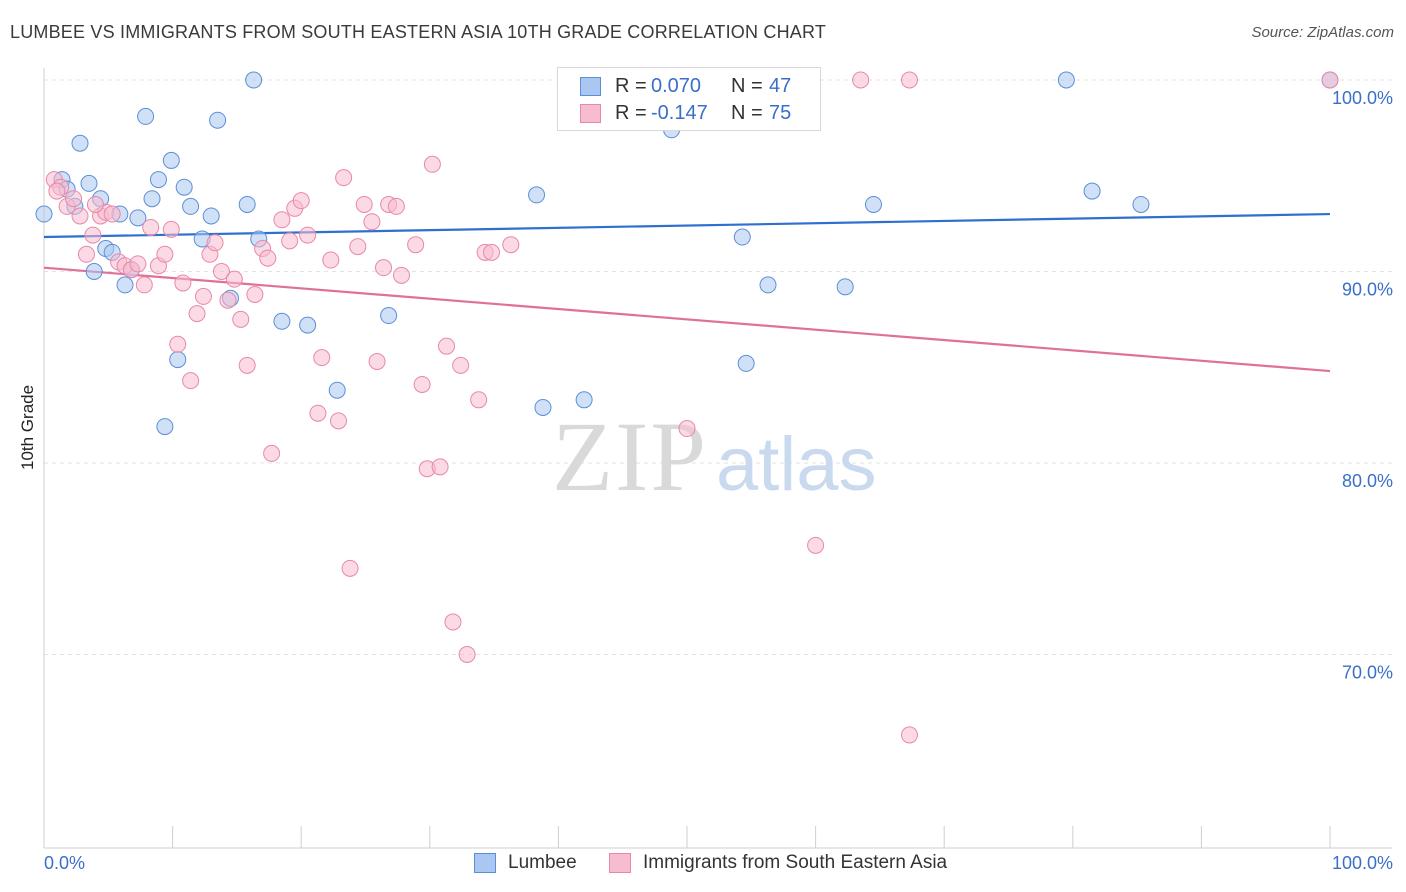 This screenshot has height=892, width=1406. I want to click on lumbee-trend-line, so click(687, 225).